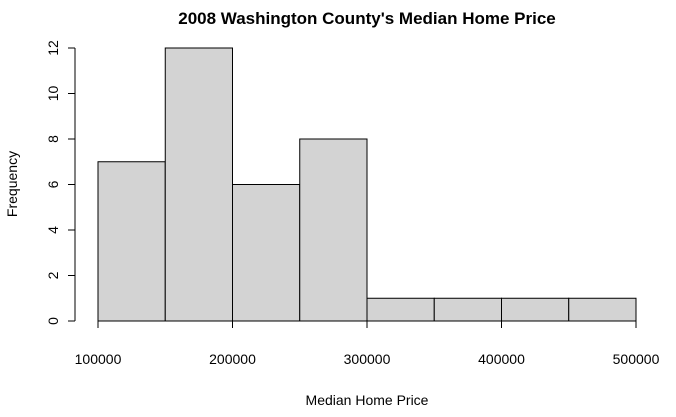 The width and height of the screenshot is (676, 417). What do you see at coordinates (53, 94) in the screenshot?
I see `y-tick-label: 10` at bounding box center [53, 94].